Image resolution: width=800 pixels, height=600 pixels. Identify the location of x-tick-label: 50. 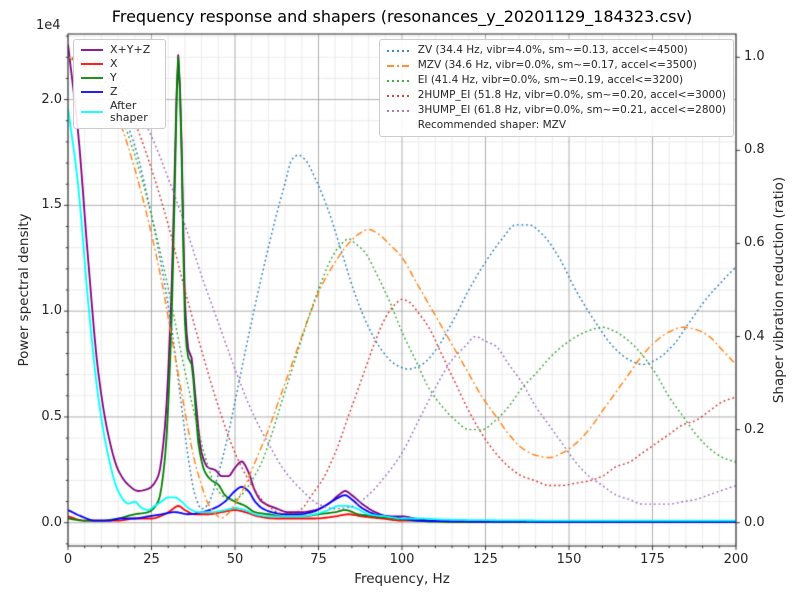
(235, 559).